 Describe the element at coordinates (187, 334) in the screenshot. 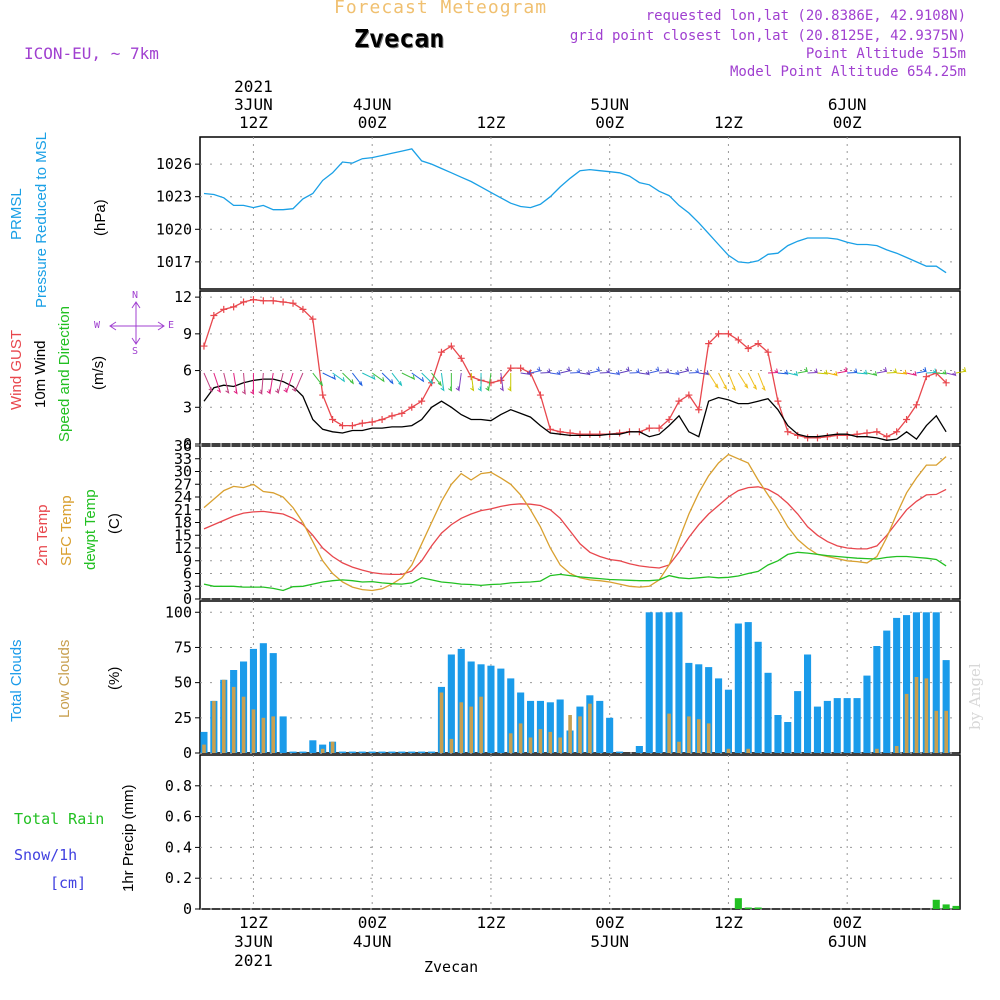

I see `y-tick-label: 9` at that location.